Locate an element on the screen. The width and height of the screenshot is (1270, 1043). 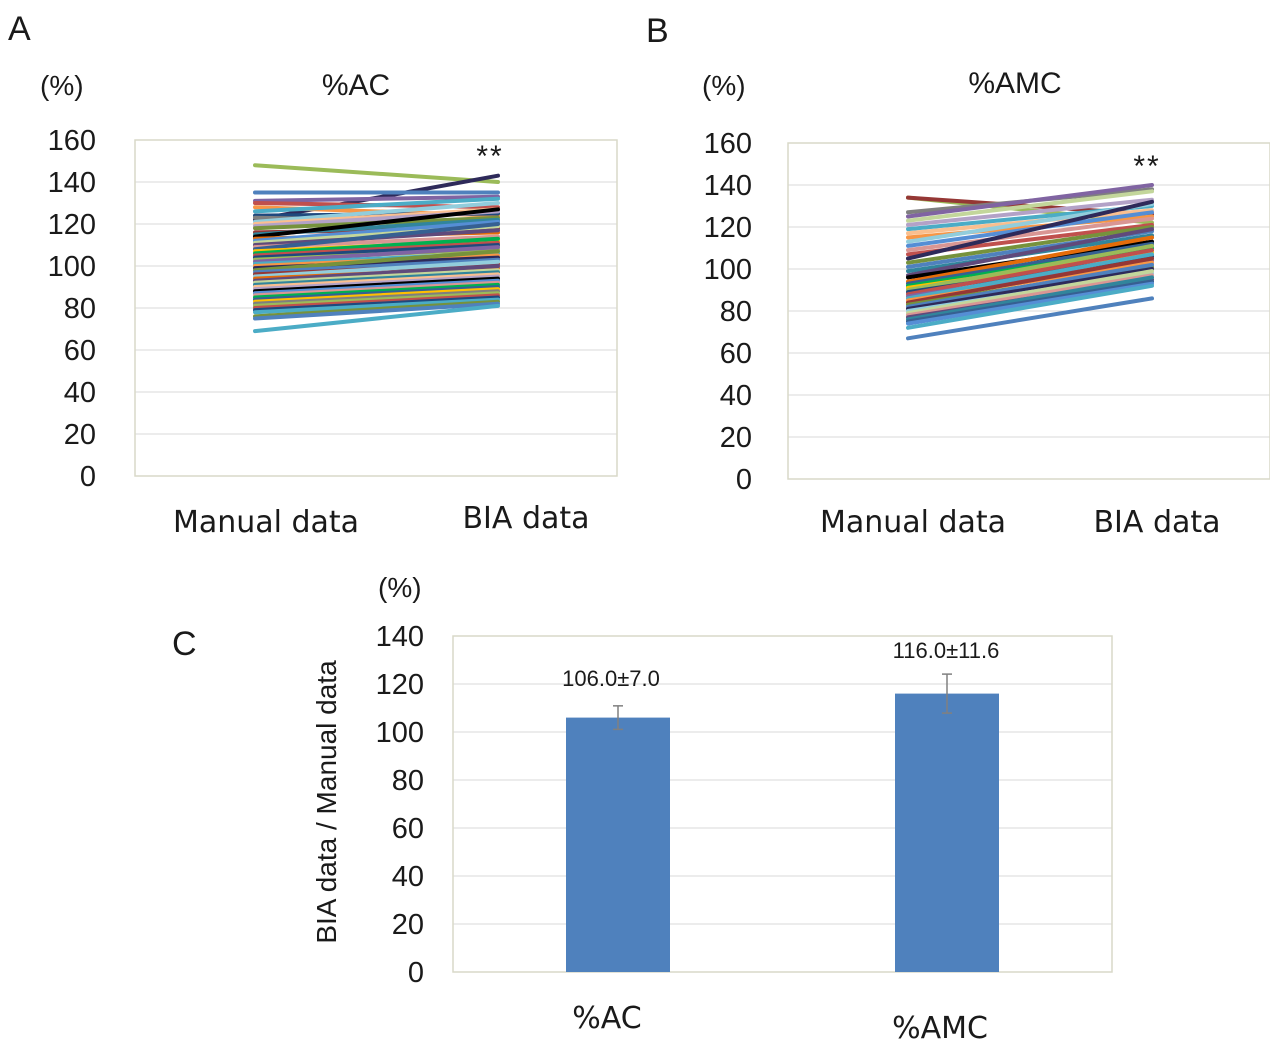
panel-c-category-ac: %AC is located at coordinates (606, 1018).